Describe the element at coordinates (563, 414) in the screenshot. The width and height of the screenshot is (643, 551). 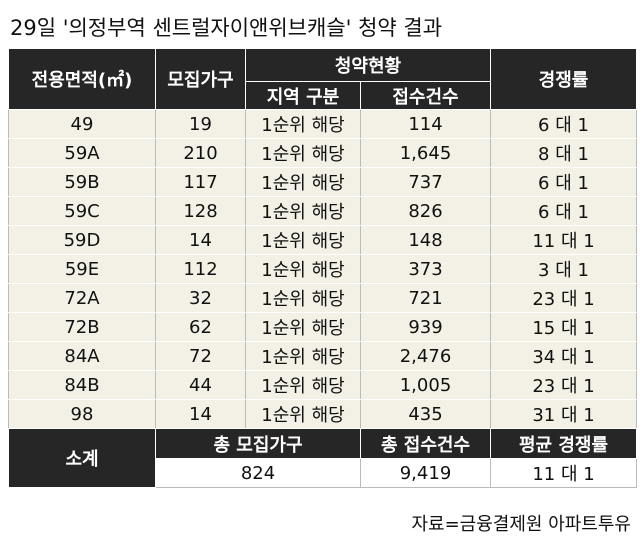
I see `cell: 31 대 1` at that location.